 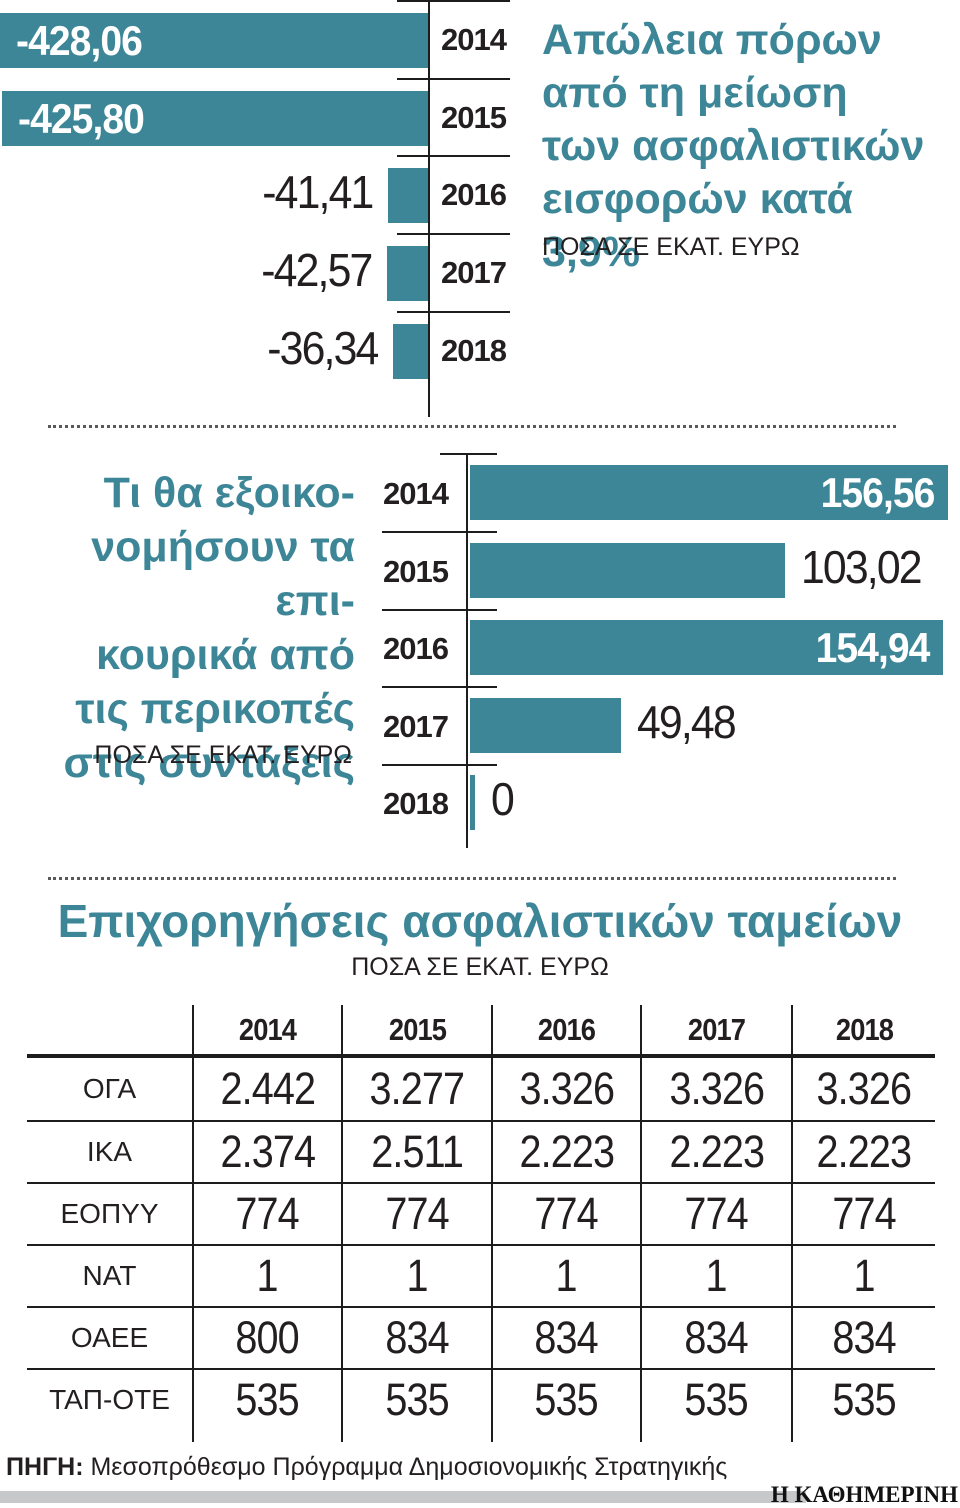 What do you see at coordinates (474, 194) in the screenshot?
I see `year-label: 2016` at bounding box center [474, 194].